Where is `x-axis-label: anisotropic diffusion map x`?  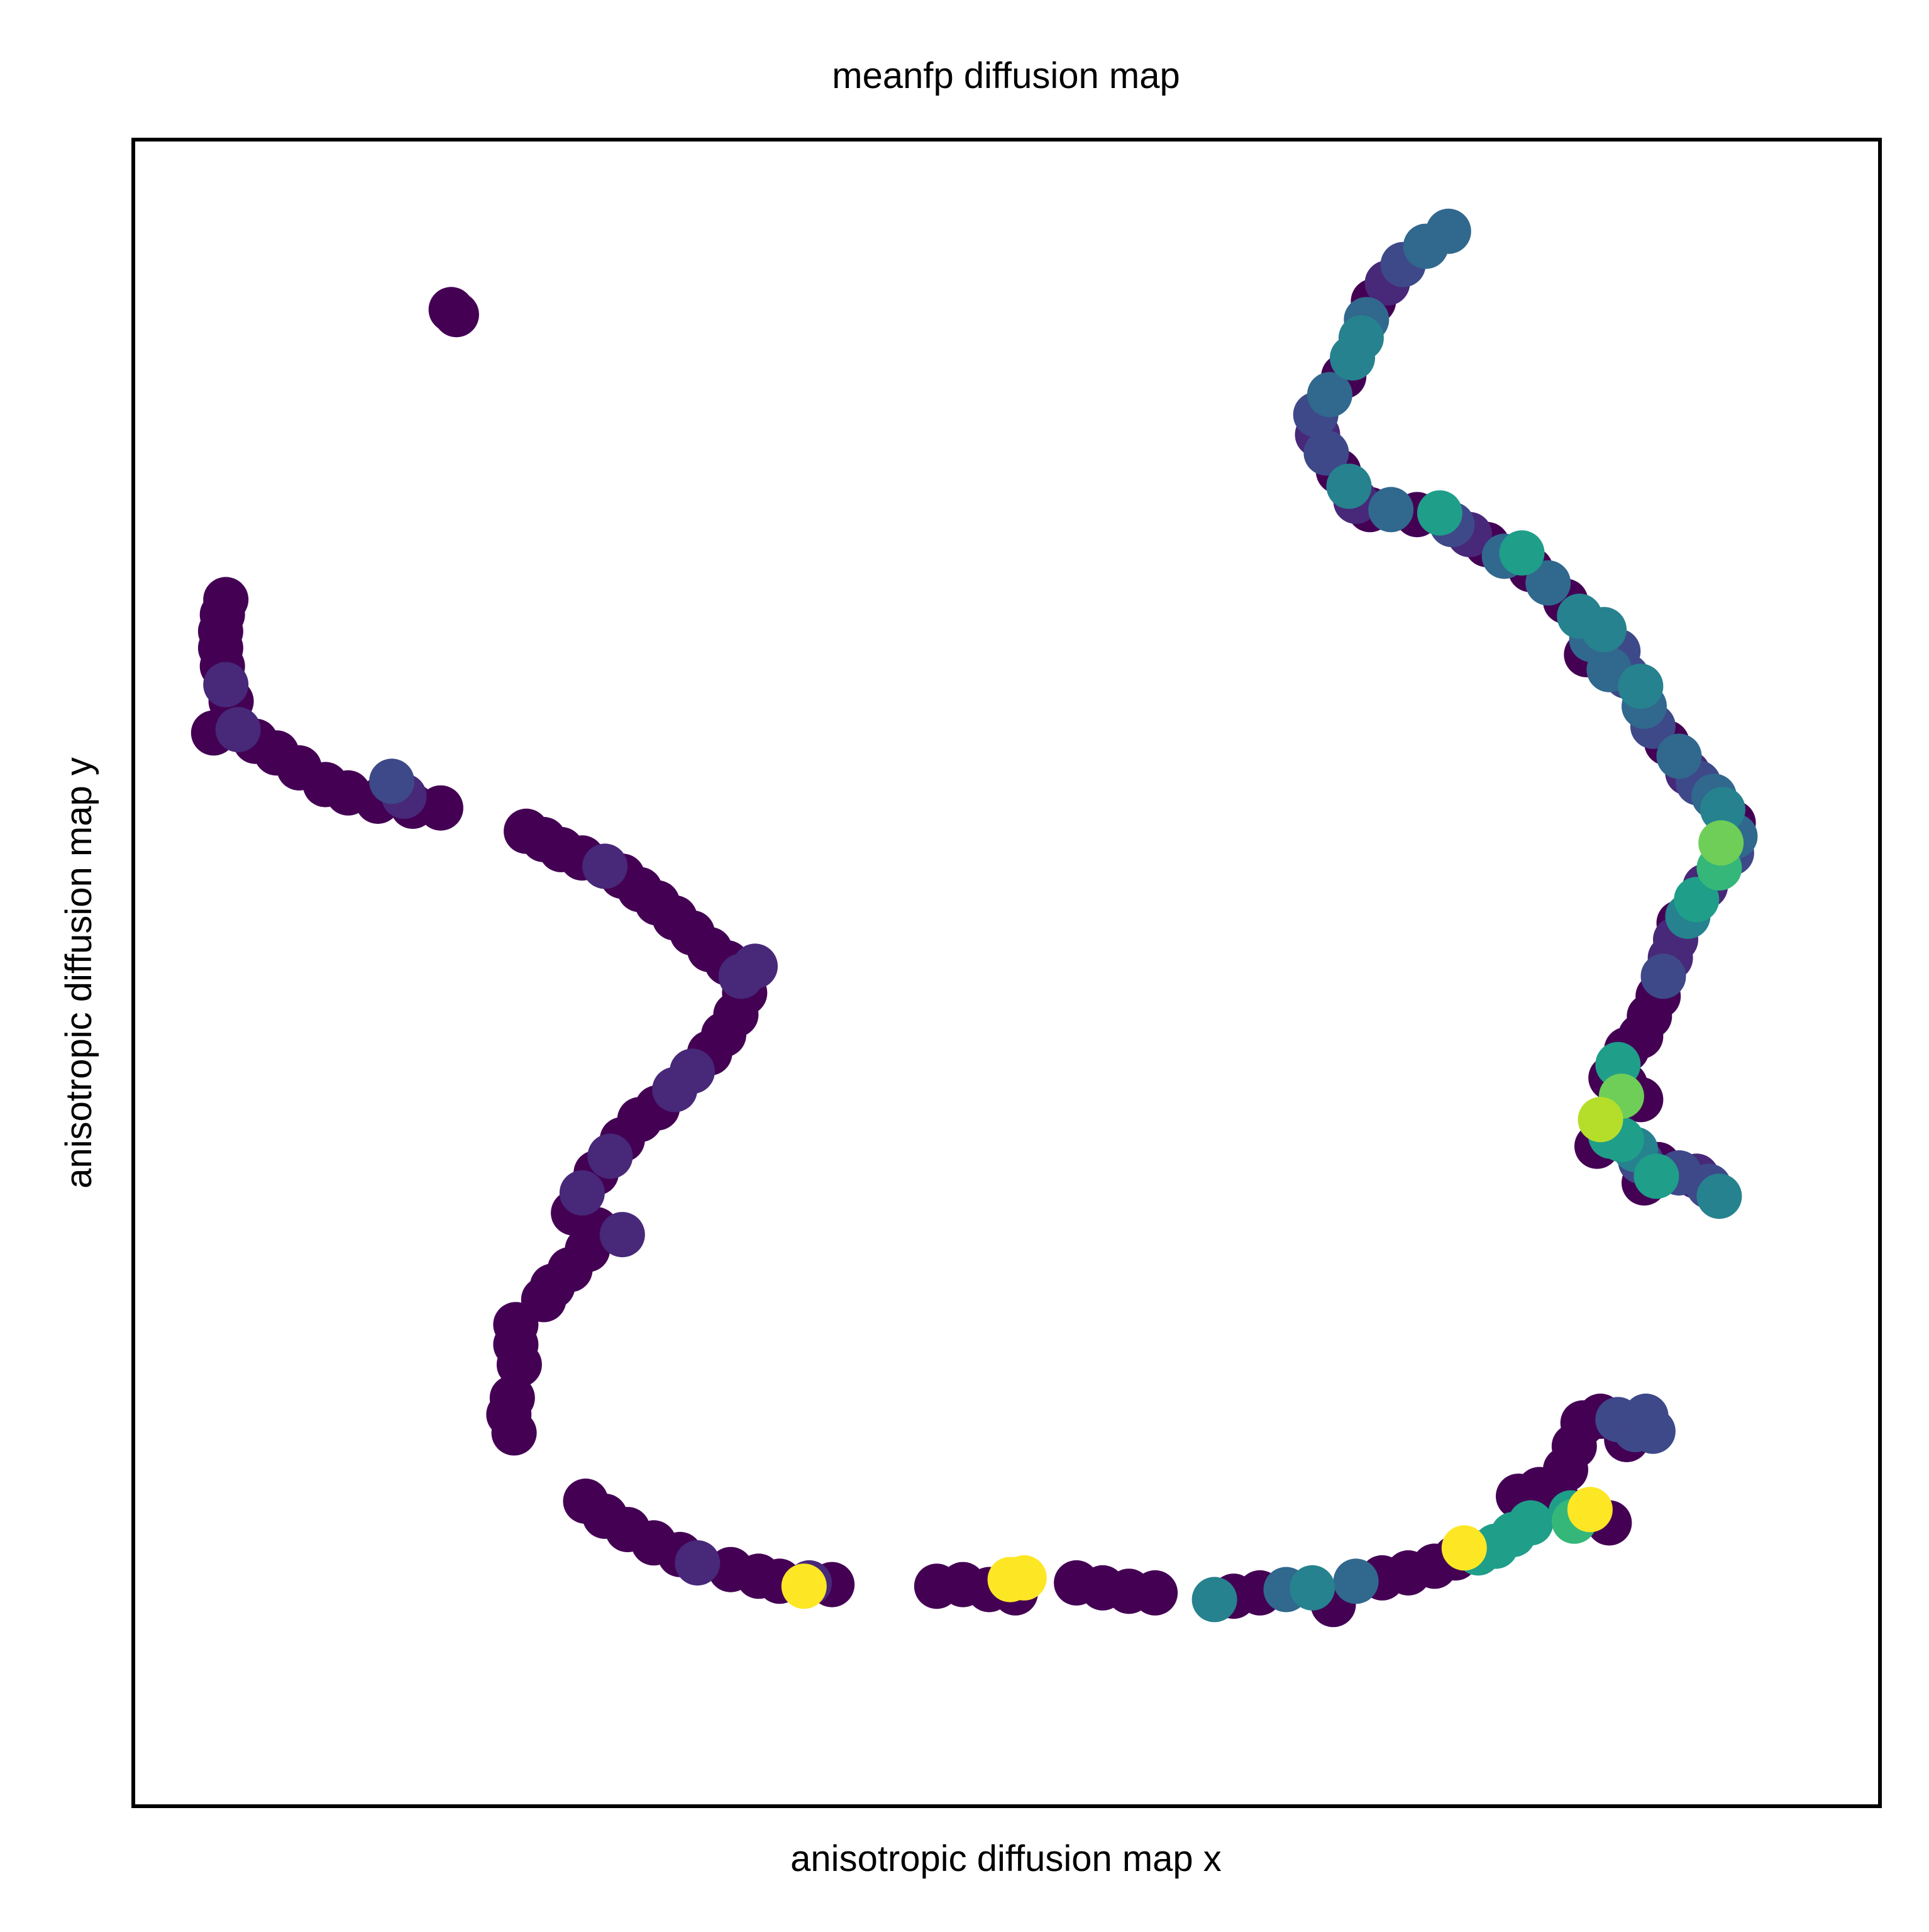
x-axis-label: anisotropic diffusion map x is located at coordinates (1006, 1858).